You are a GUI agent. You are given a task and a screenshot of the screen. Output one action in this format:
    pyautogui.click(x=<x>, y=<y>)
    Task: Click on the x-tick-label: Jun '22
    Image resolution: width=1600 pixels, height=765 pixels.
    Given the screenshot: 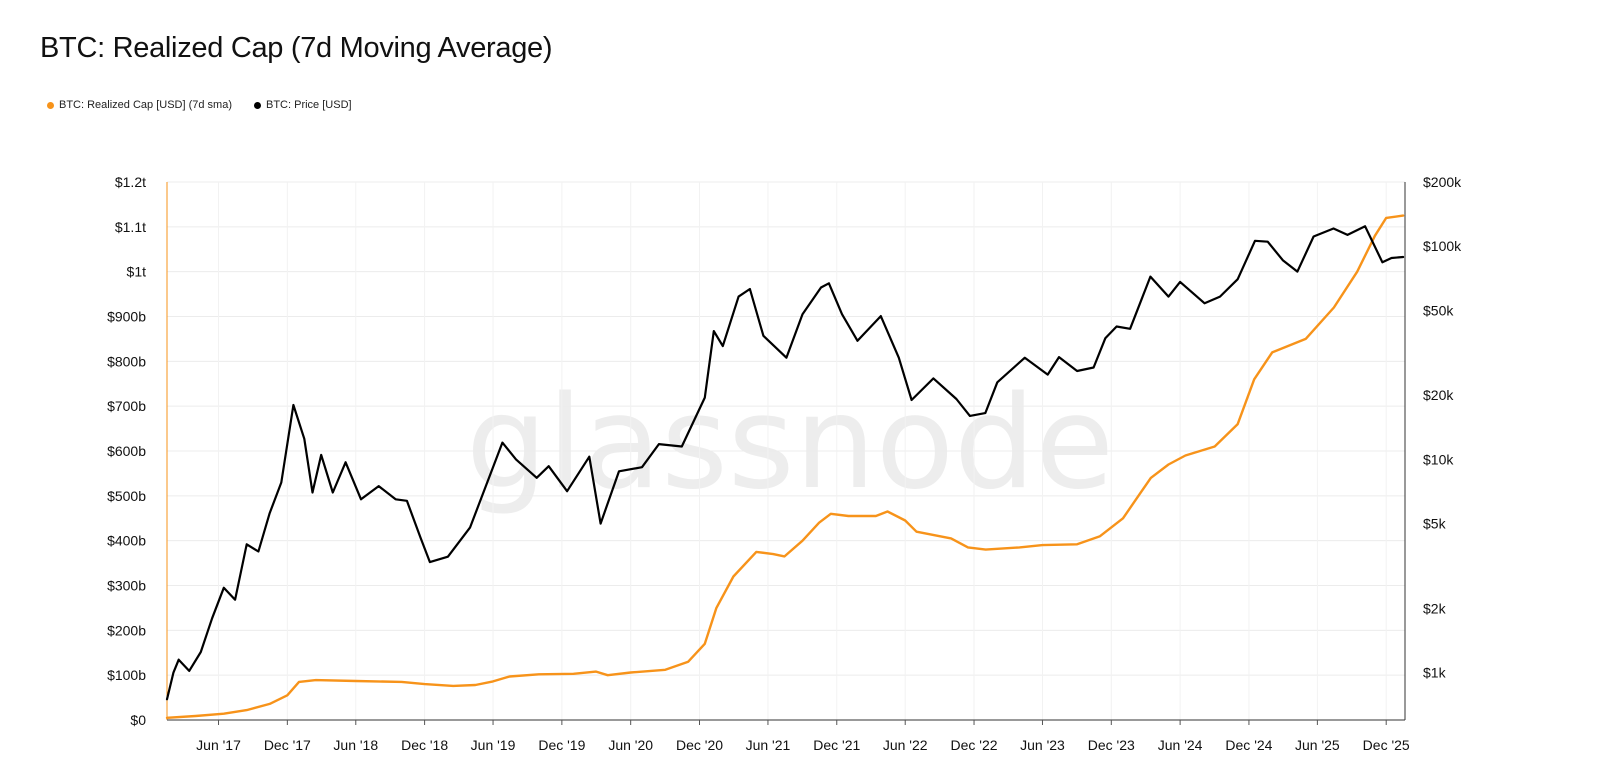 What is the action you would take?
    pyautogui.click(x=905, y=745)
    